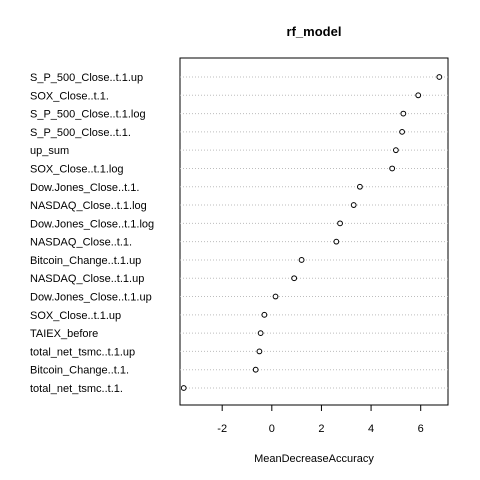 Image resolution: width=480 pixels, height=480 pixels. Describe the element at coordinates (314, 459) in the screenshot. I see `x-axis-label: MeanDecreaseAccuracy` at that location.